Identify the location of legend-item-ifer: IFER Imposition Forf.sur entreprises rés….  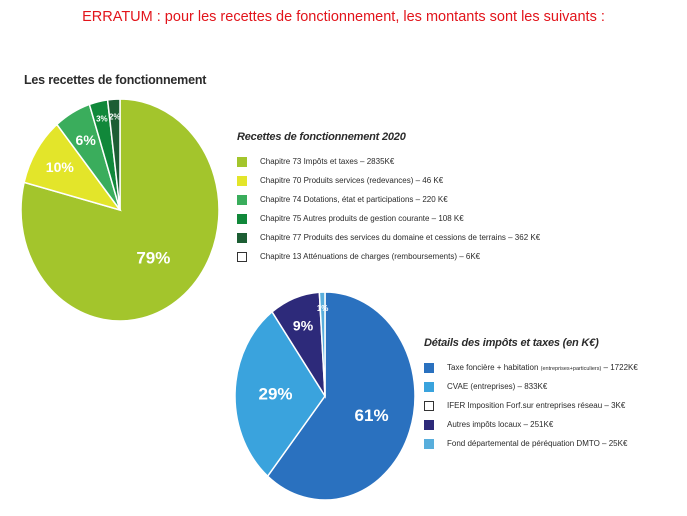
(531, 405).